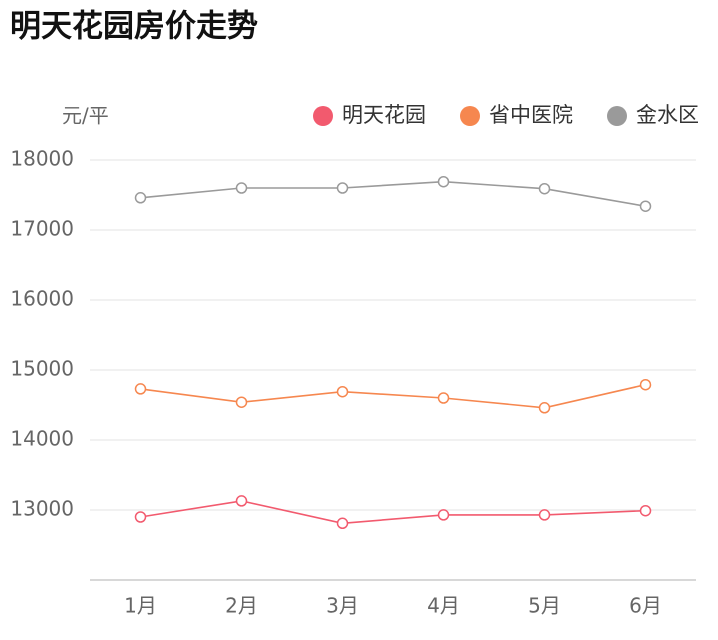  I want to click on chart-title: 明天花园房价走势, so click(134, 27).